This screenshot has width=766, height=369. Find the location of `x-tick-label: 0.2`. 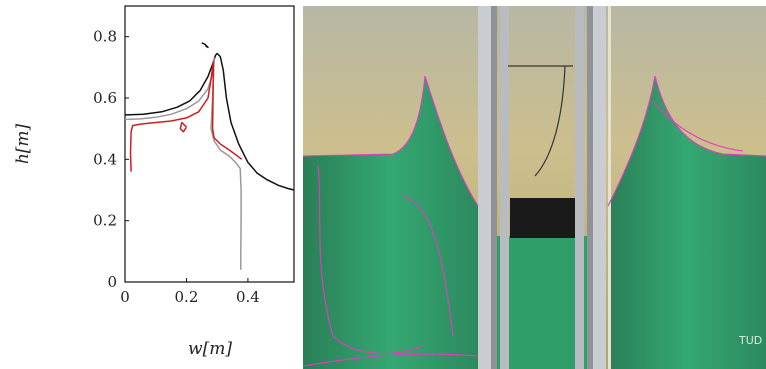

x-tick-label: 0.2 is located at coordinates (187, 297).